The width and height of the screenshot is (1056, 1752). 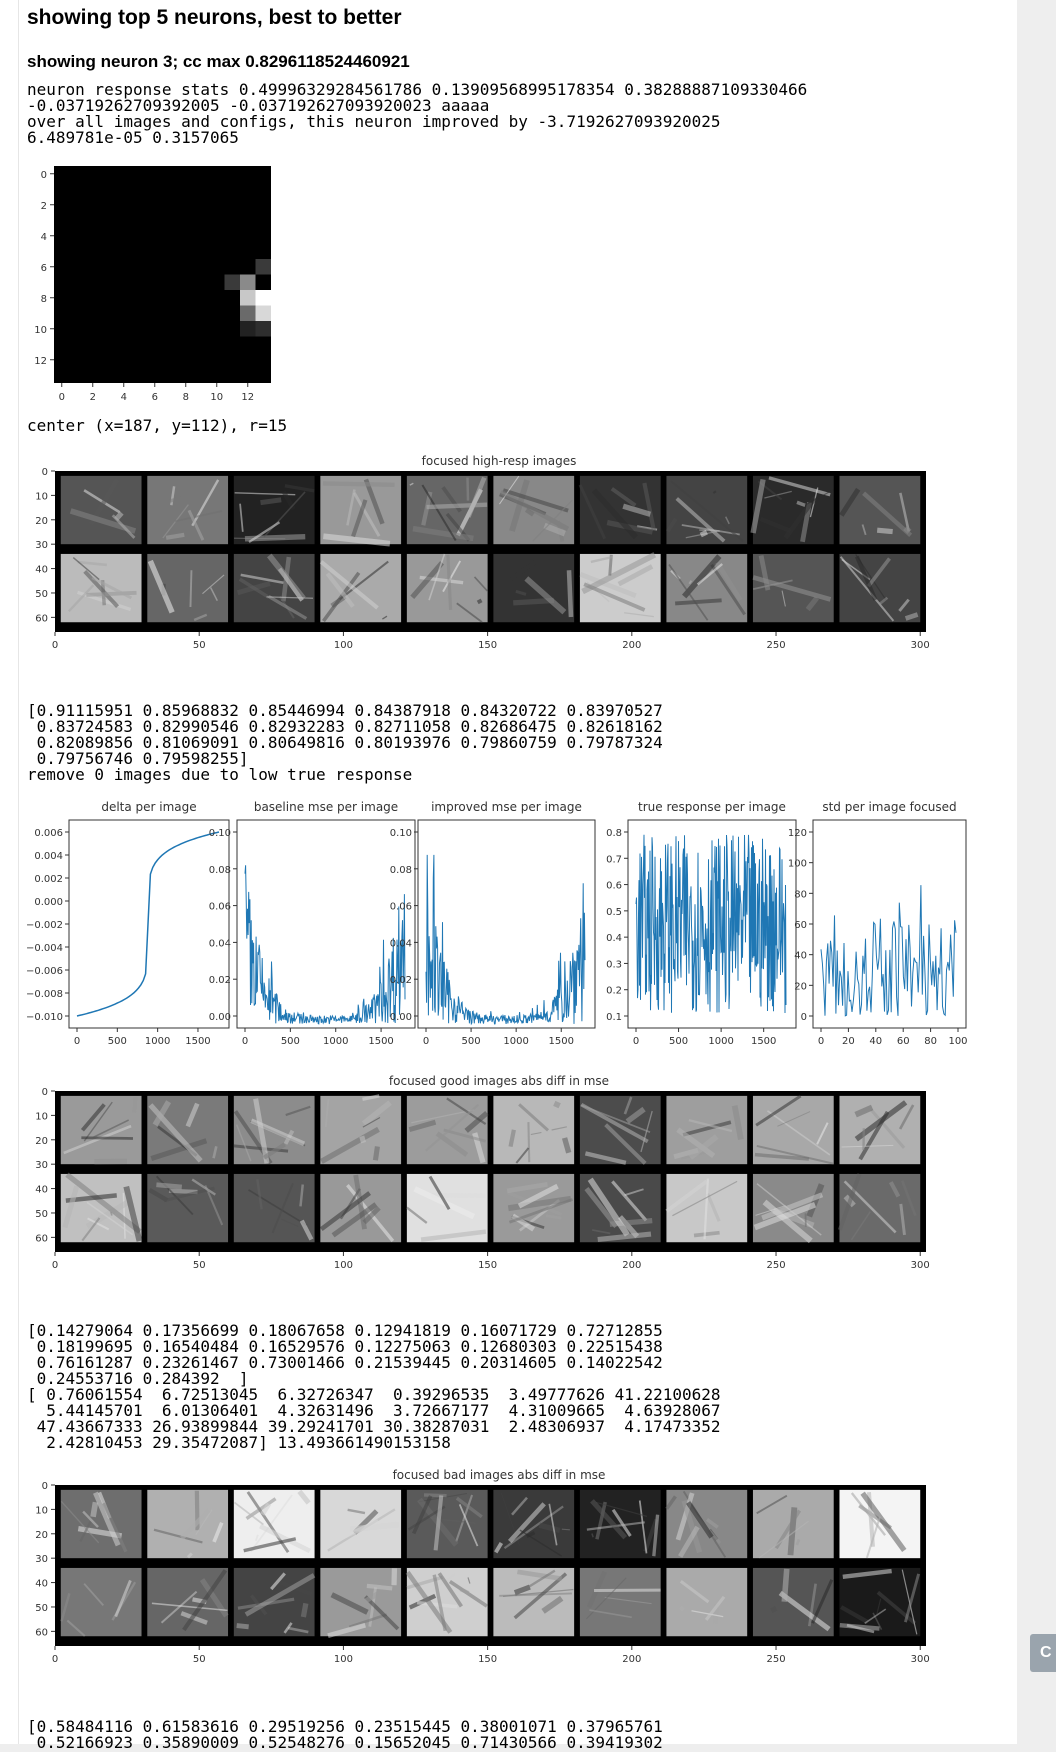 I want to click on x-tick-label: 150, so click(x=487, y=1659).